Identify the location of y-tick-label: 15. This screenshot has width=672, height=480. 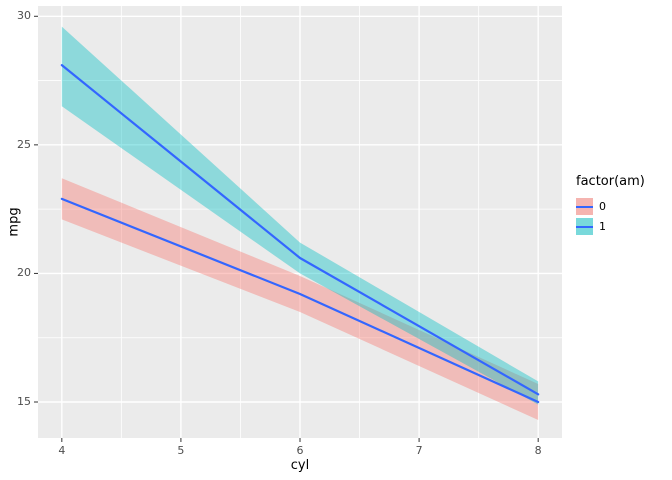
(24, 401).